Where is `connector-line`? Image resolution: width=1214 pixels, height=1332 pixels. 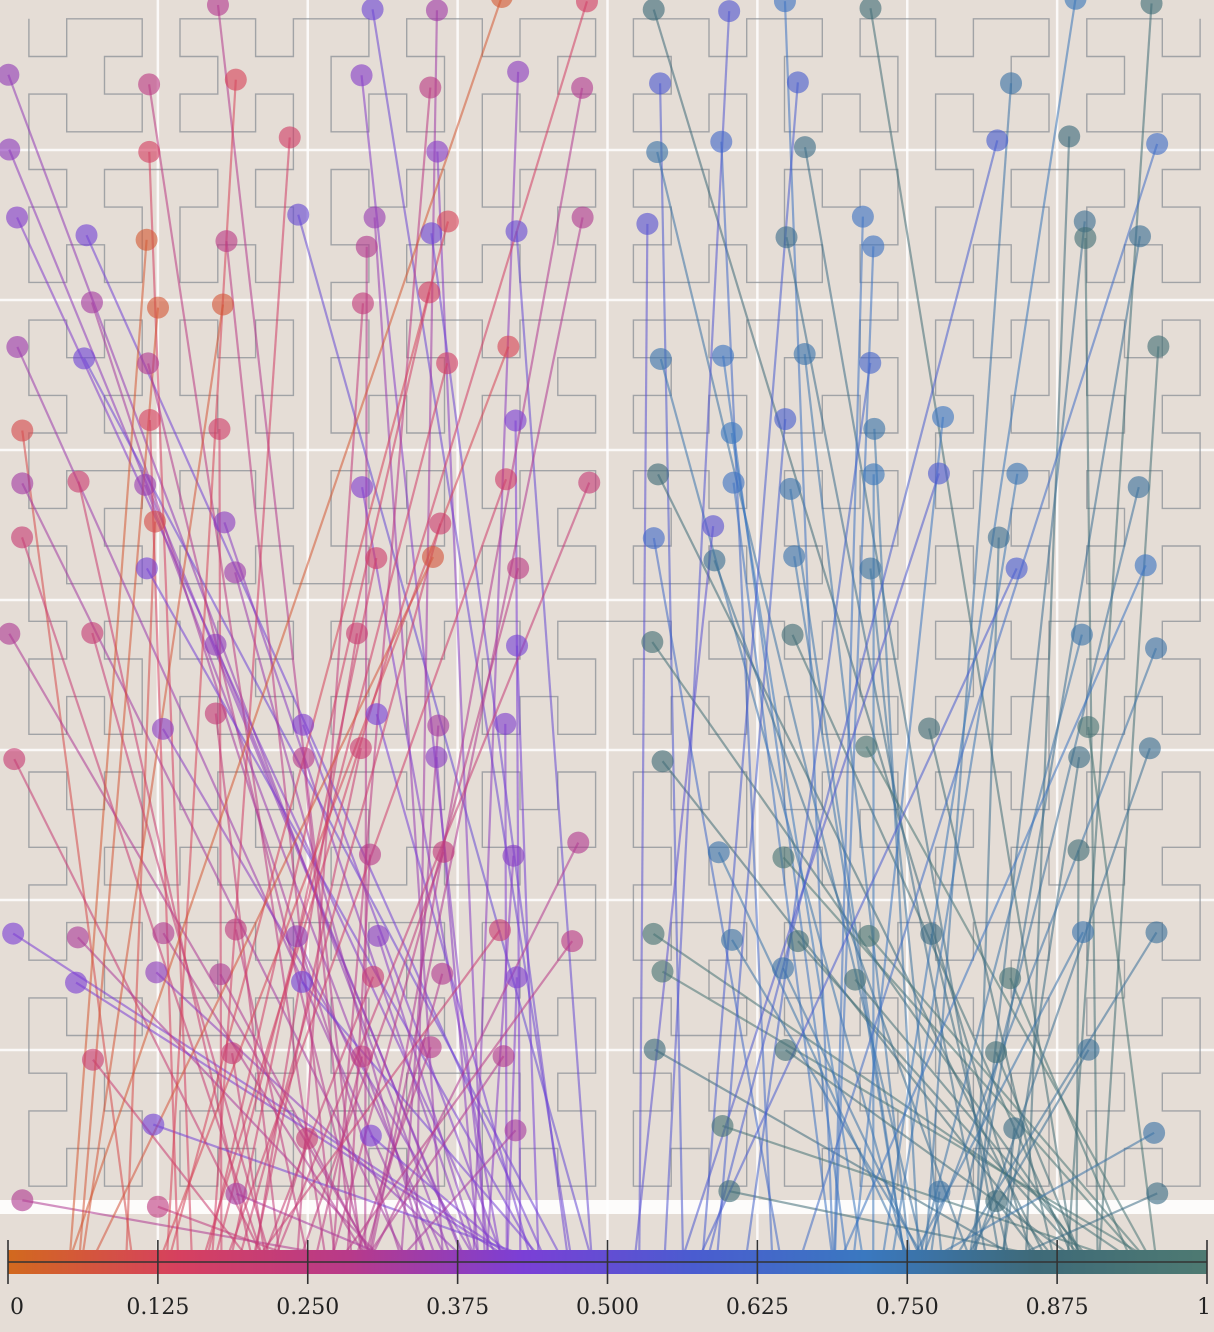
connector-line is located at coordinates (506, 993).